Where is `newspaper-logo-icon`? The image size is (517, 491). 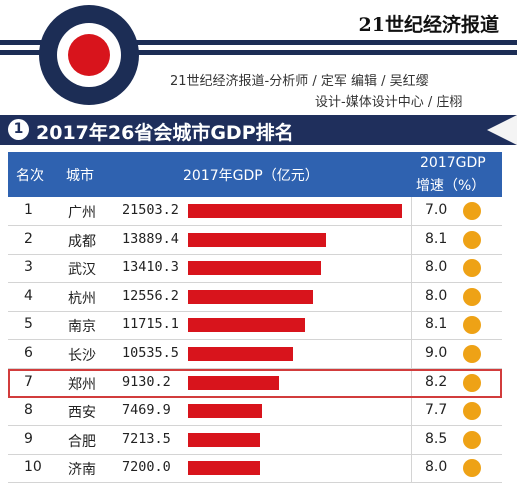
newspaper-logo-icon is located at coordinates (89, 55).